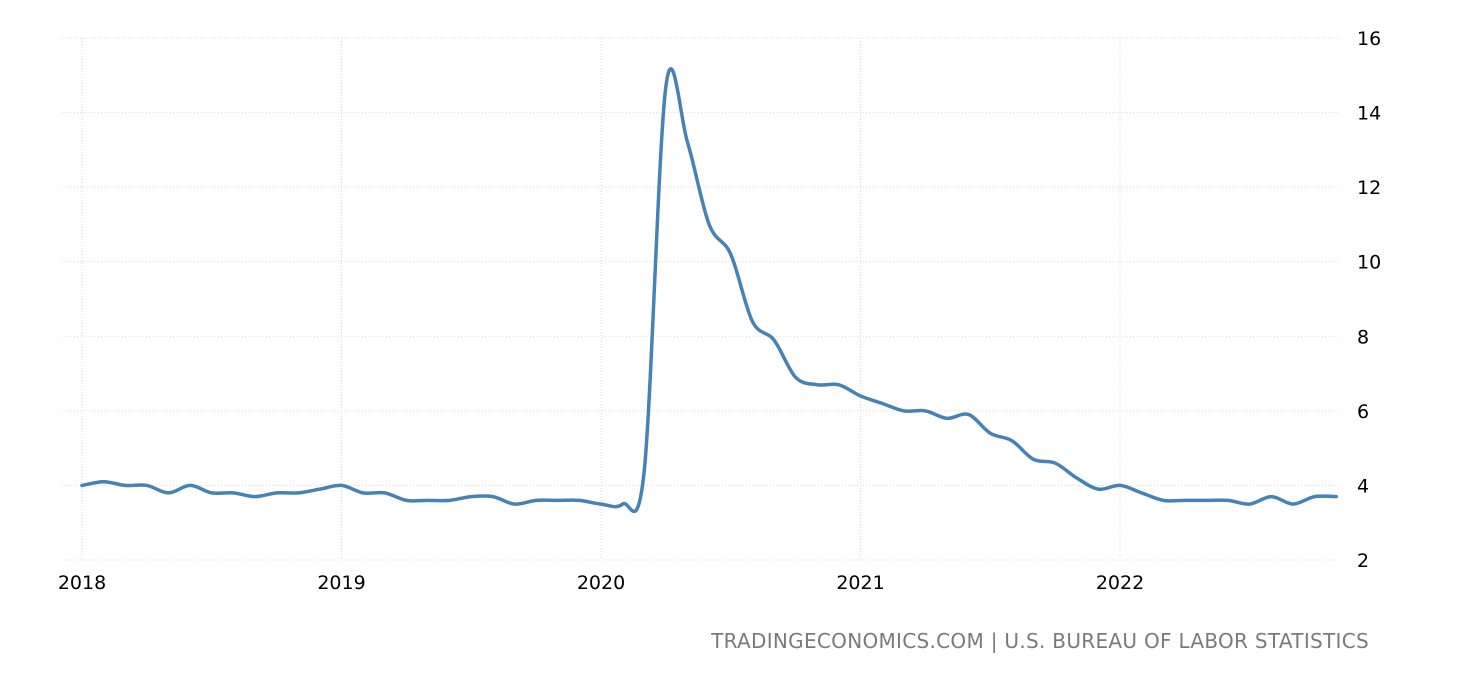 This screenshot has height=680, width=1460. What do you see at coordinates (1363, 412) in the screenshot?
I see `y-tick-label: 6` at bounding box center [1363, 412].